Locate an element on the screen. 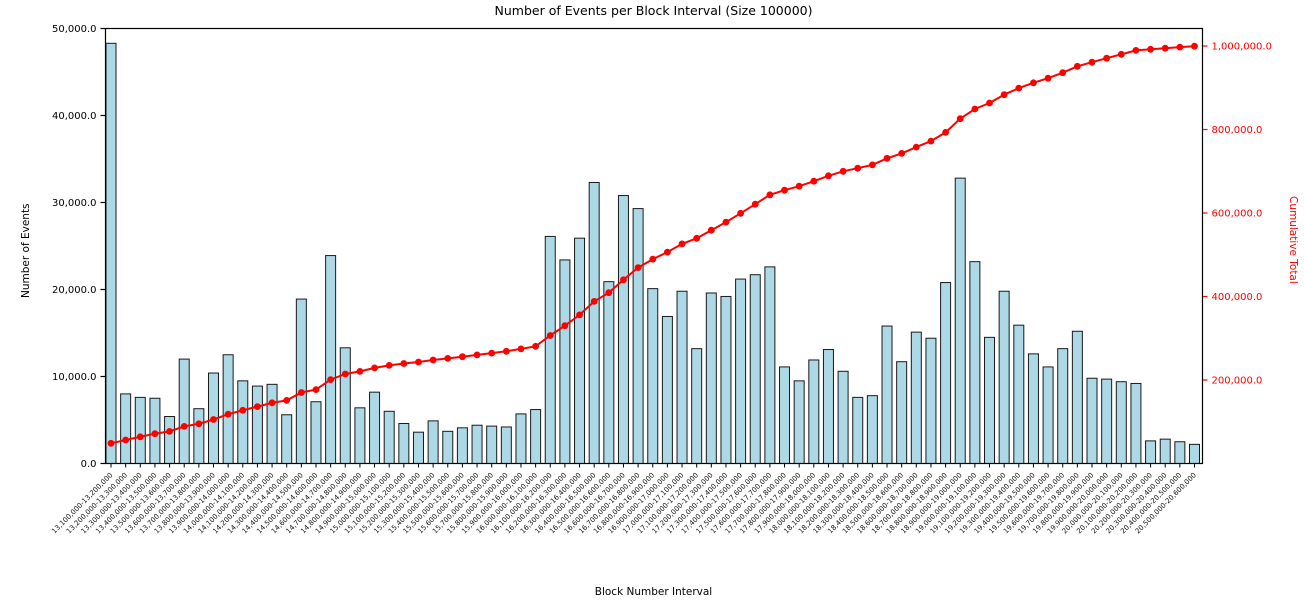  y-tick-label-right: 800,000.0 is located at coordinates (1237, 130).